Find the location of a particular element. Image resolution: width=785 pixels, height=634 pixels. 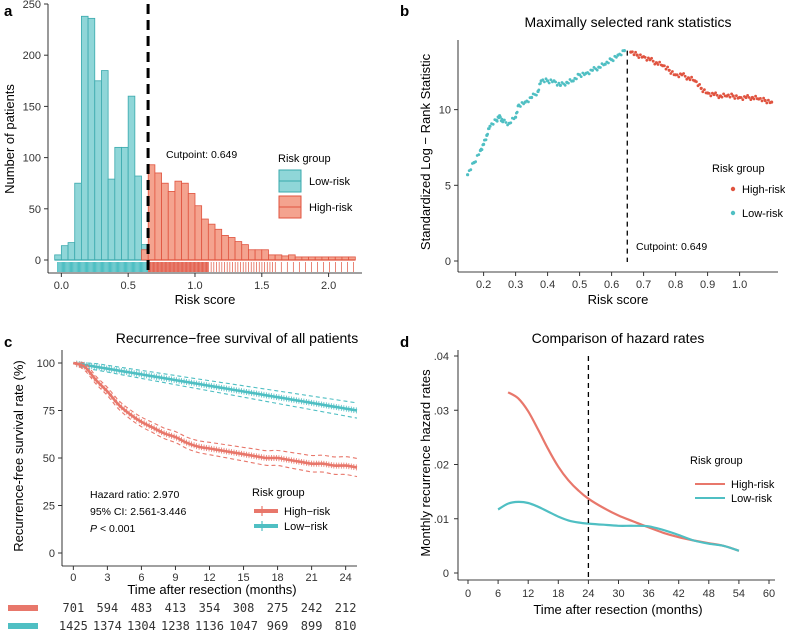

pa-x-tick-label: 0.5 is located at coordinates (128, 286).